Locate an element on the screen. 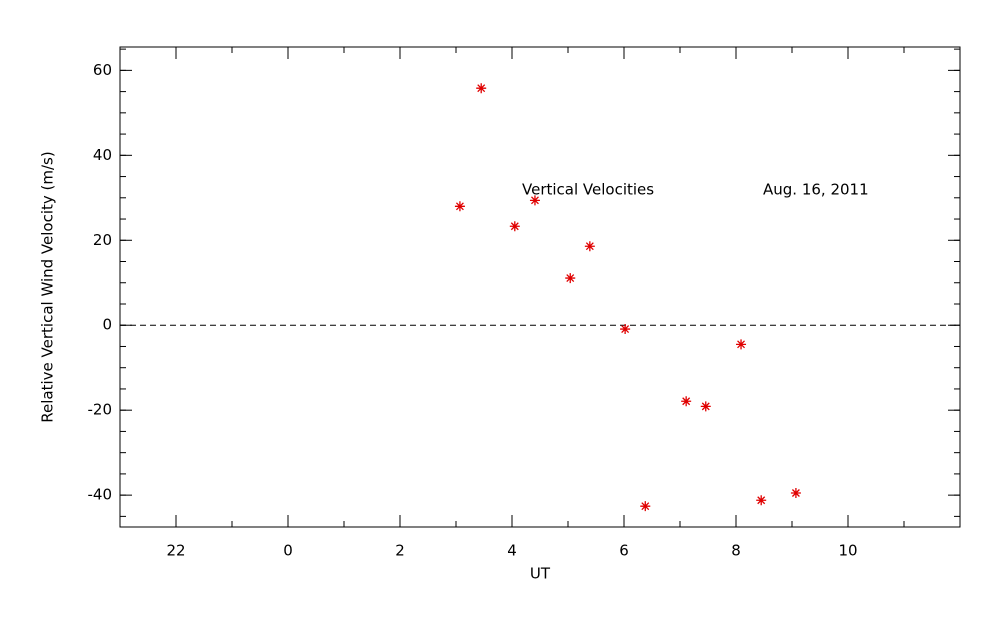 The height and width of the screenshot is (625, 1000). y-tick-label: 20 is located at coordinates (102, 240).